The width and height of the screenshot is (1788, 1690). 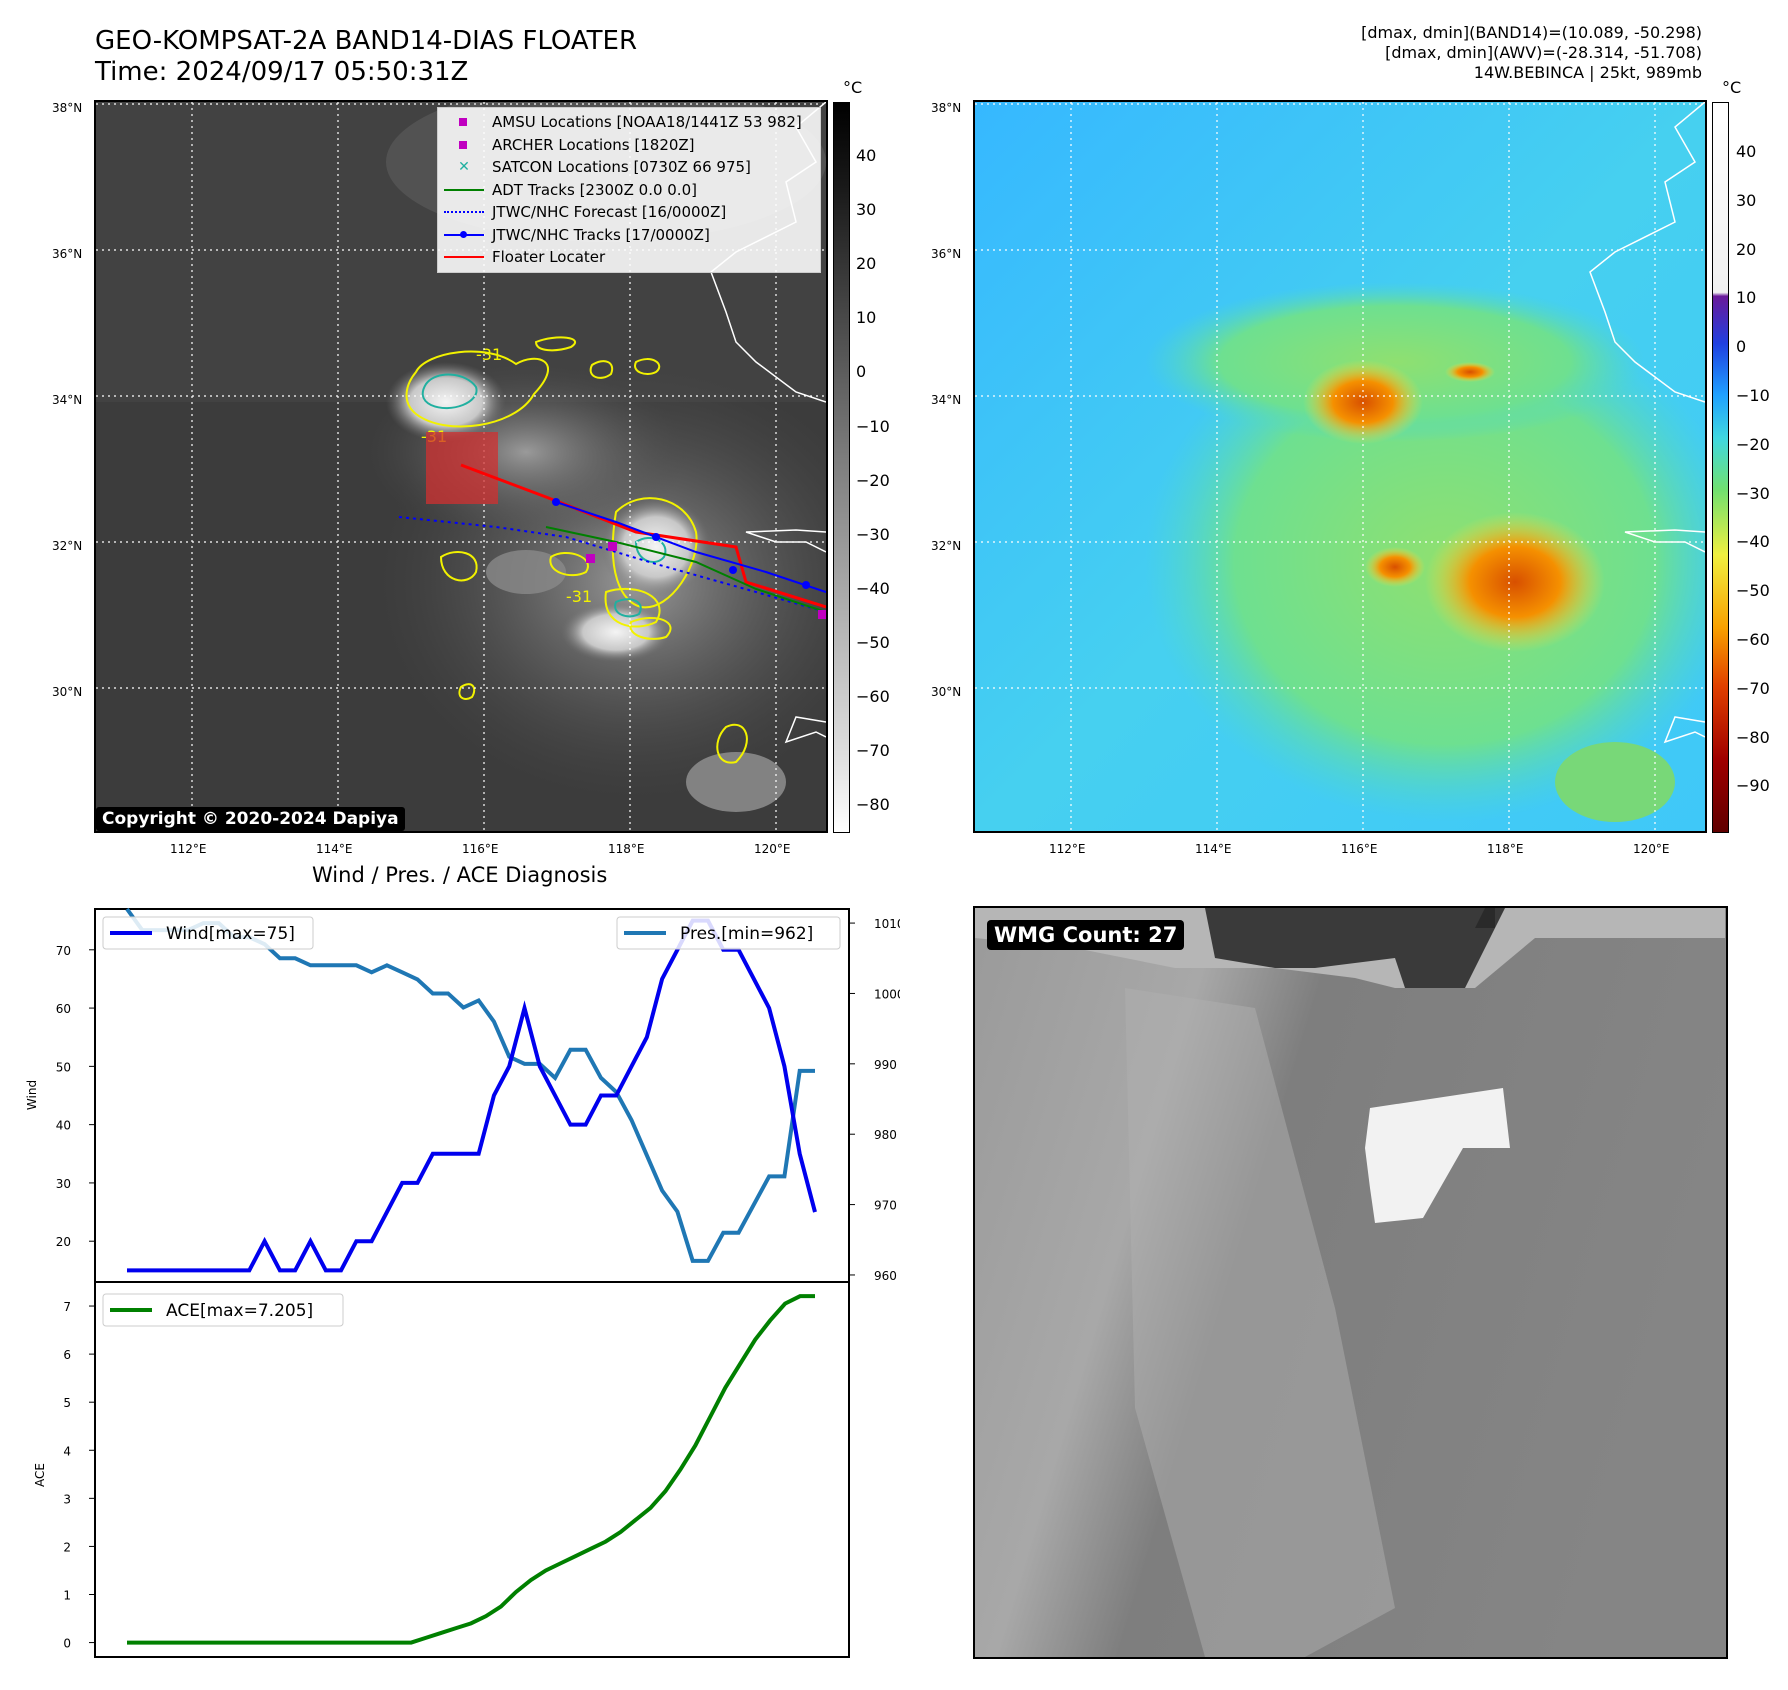 I want to click on ir-colorbar-tick: 10, so click(x=866, y=318).